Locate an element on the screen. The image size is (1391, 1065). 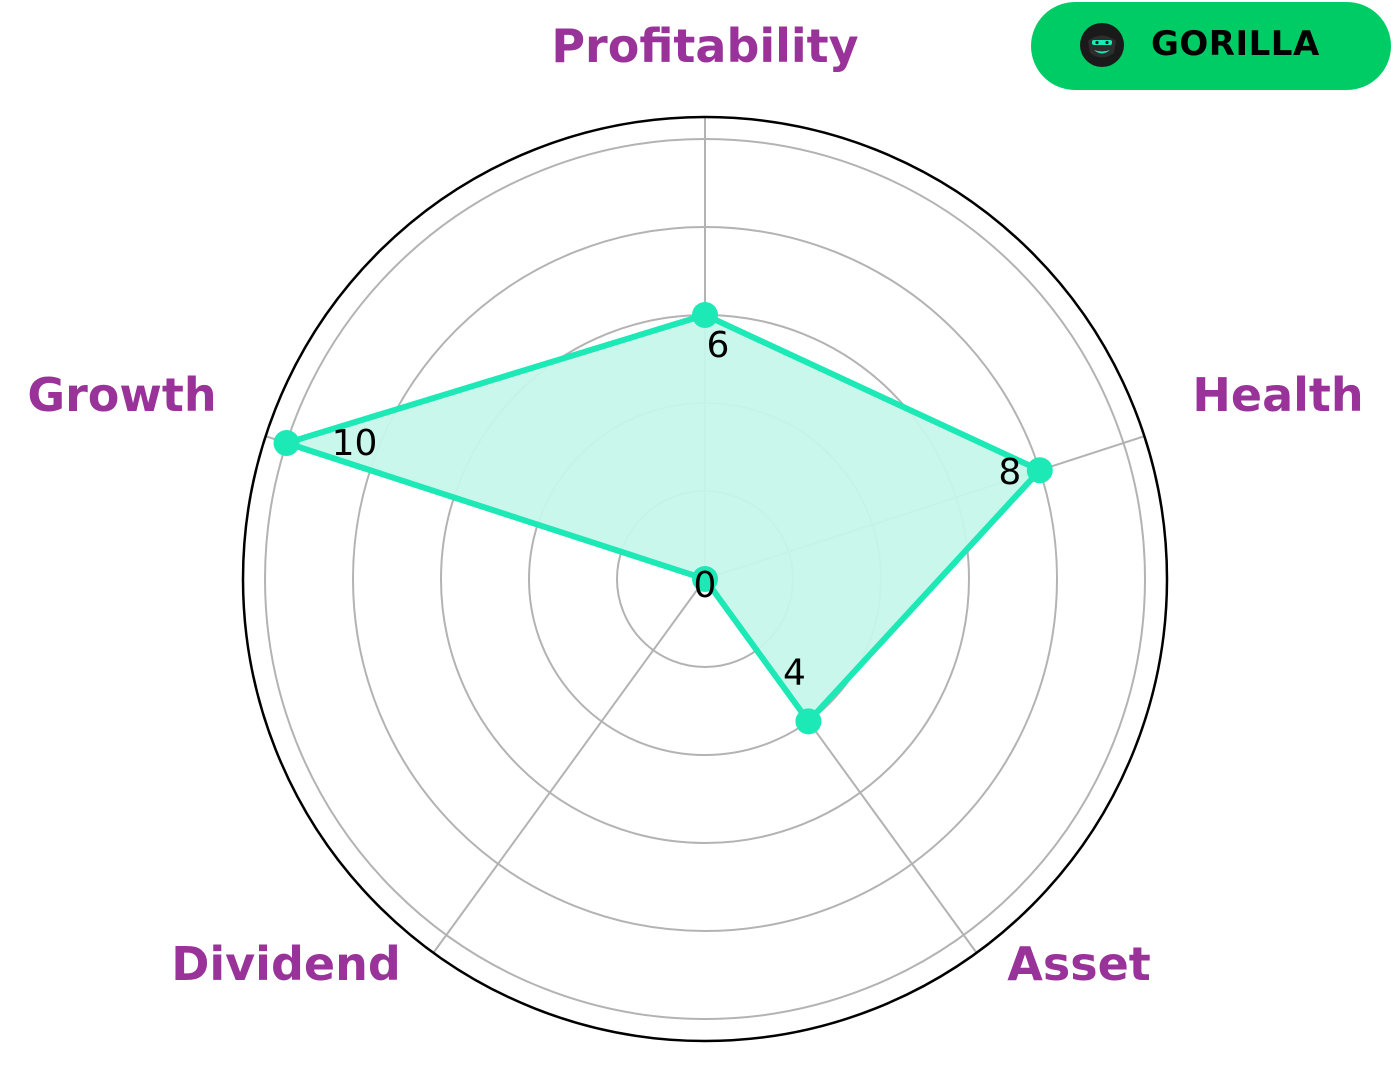
value-label-dividend: 0 is located at coordinates (705, 585).